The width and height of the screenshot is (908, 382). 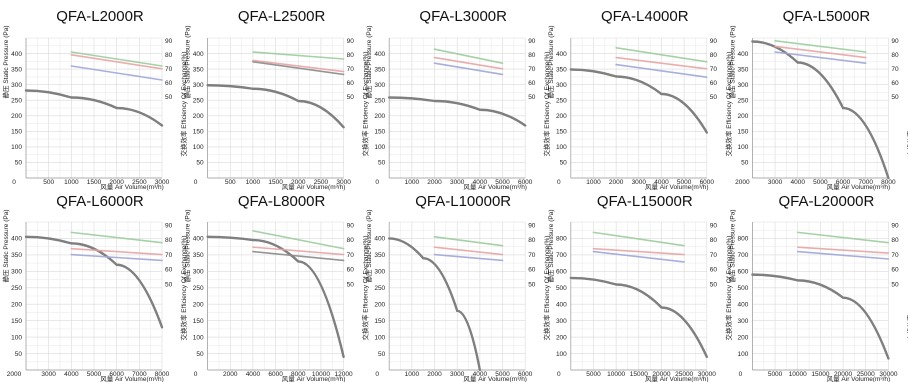 I want to click on y-tick-label: 50, so click(x=382, y=163).